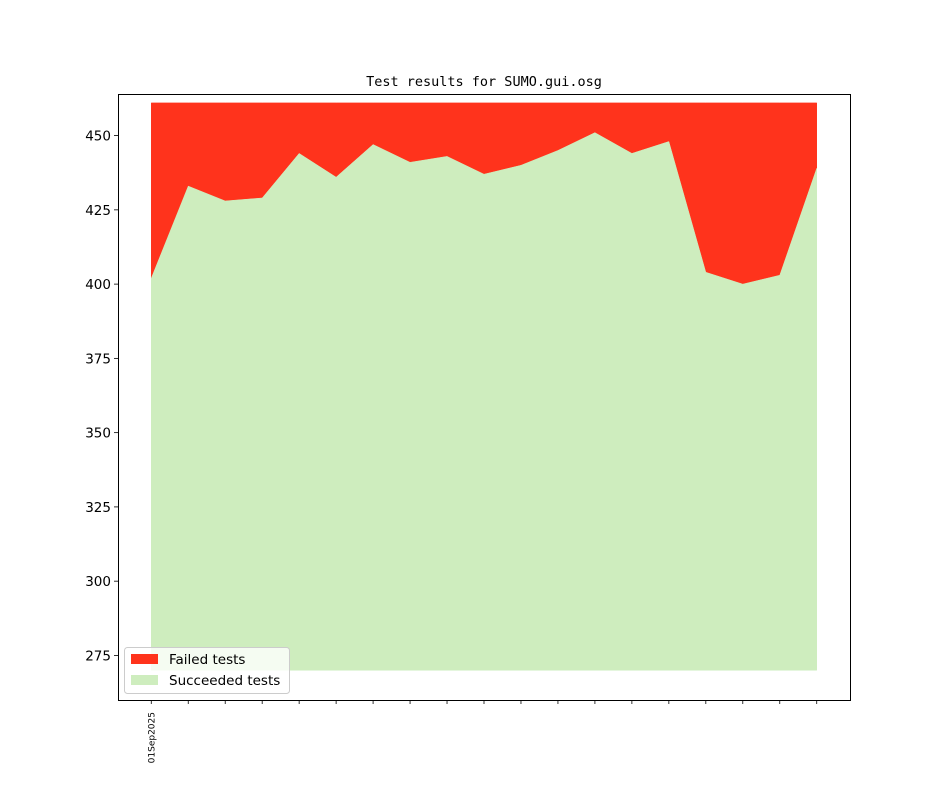  I want to click on legend-label-failed: Failed tests, so click(207, 660).